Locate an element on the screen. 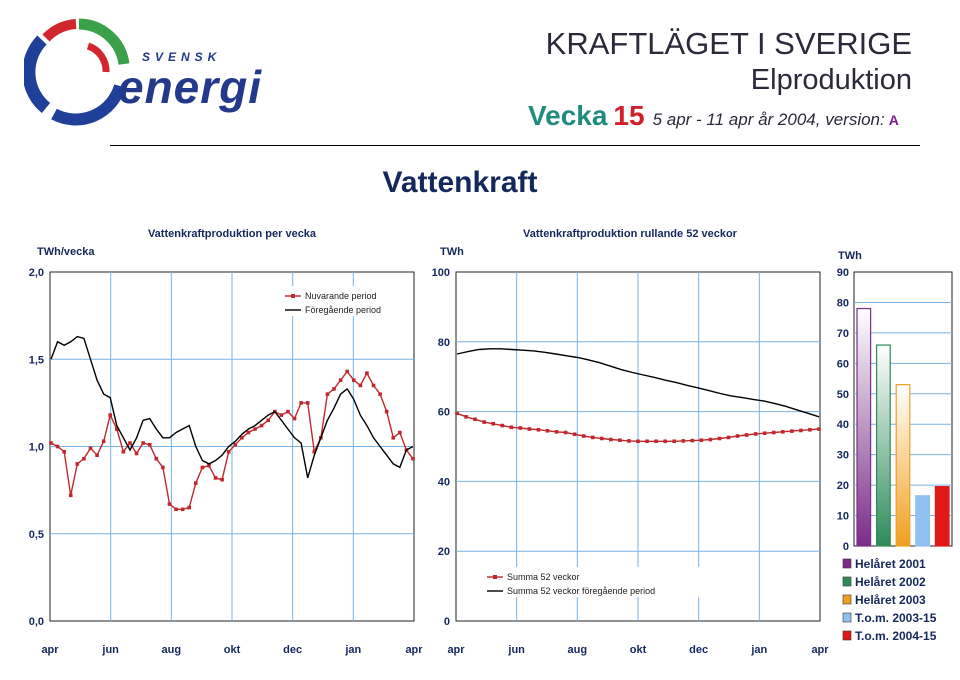 This screenshot has width=960, height=680. legend-label: Nuvarande period is located at coordinates (341, 296).